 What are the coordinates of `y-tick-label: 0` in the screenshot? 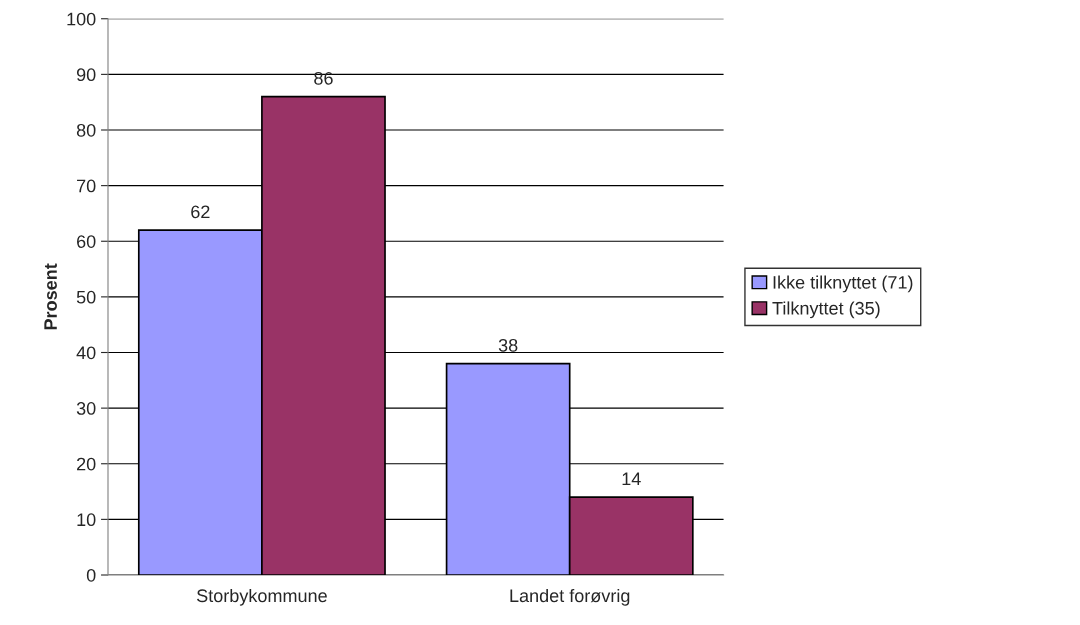 It's located at (91, 575).